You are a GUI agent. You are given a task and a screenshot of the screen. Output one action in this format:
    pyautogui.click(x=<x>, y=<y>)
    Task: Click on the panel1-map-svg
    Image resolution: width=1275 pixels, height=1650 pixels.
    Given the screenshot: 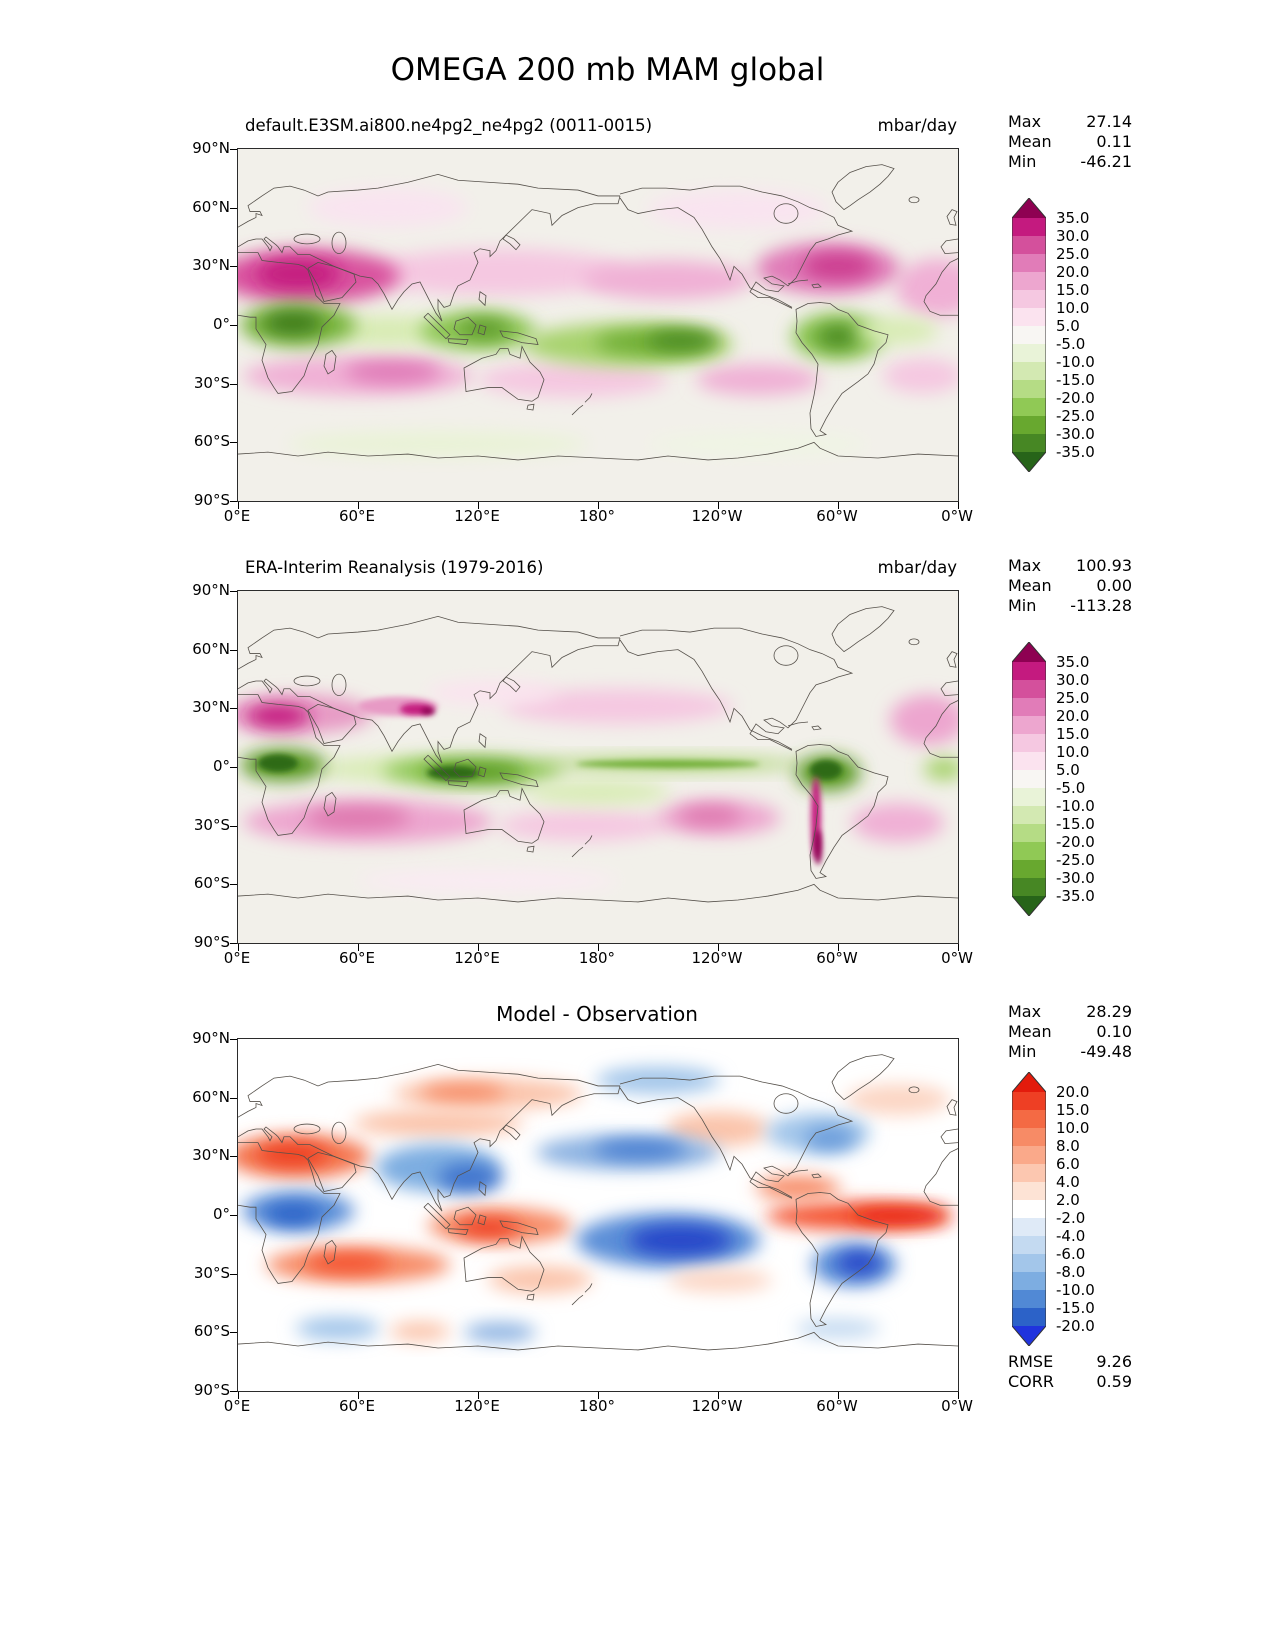 What is the action you would take?
    pyautogui.click(x=598, y=325)
    